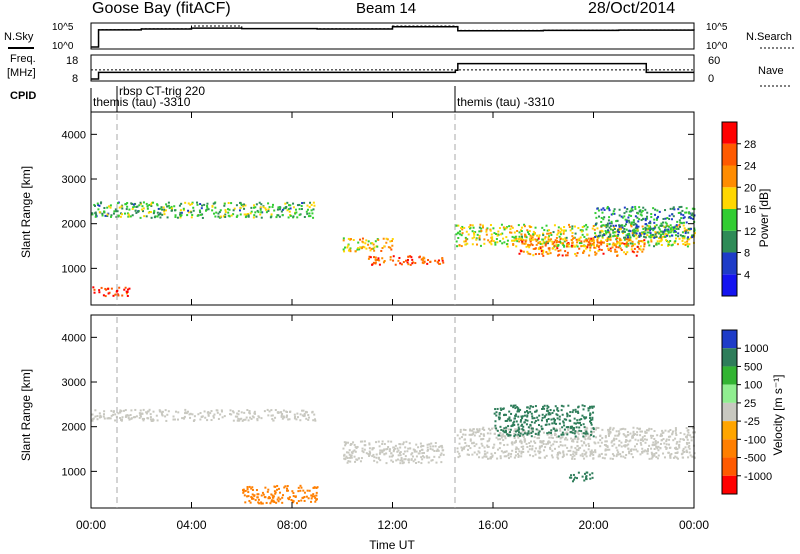  I want to click on noise-tick-top: 10^5, so click(63, 27).